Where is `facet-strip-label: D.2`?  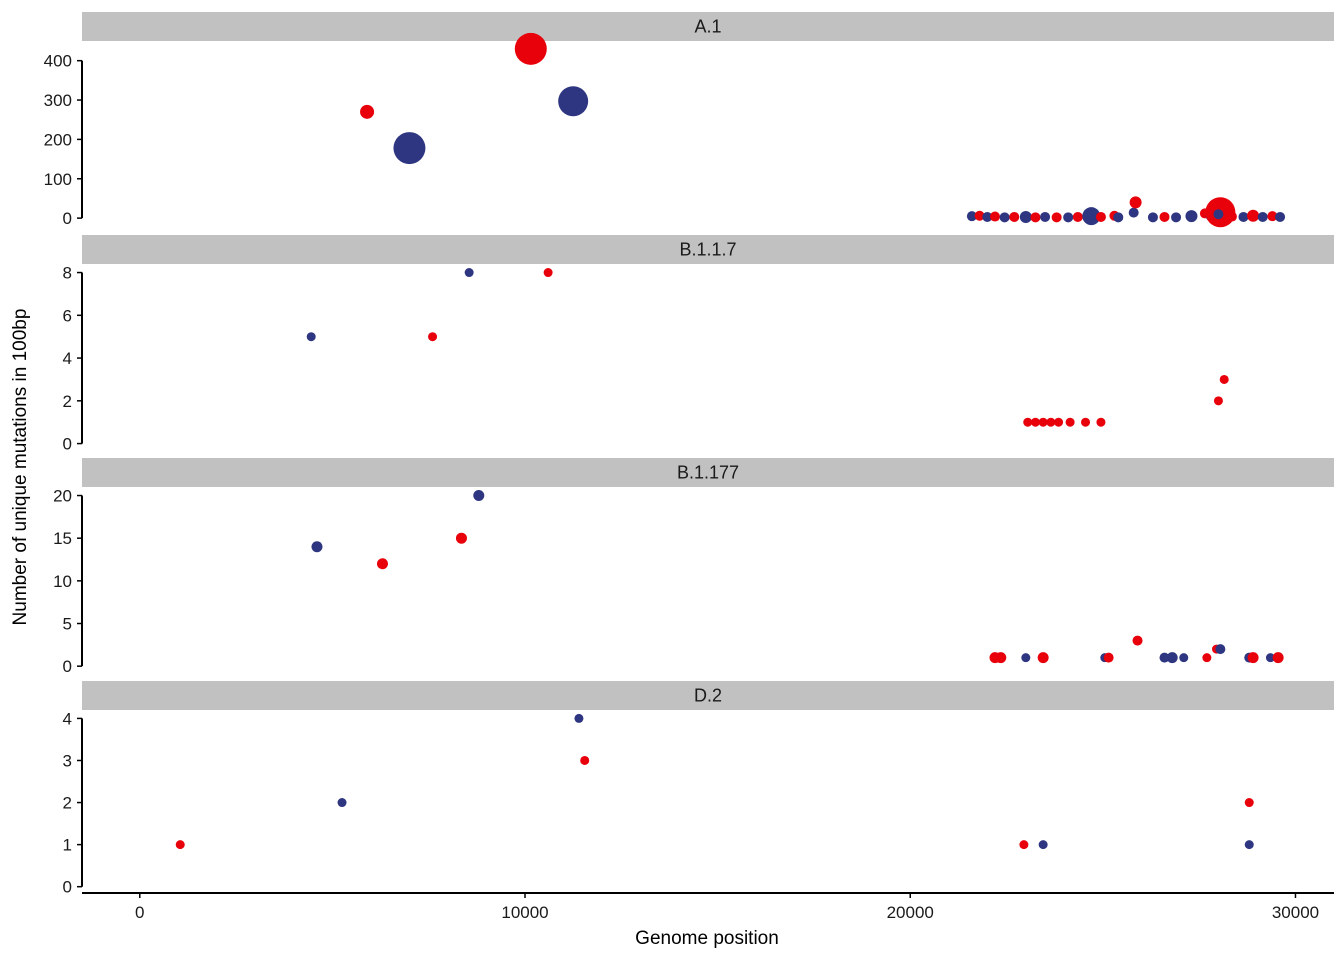
facet-strip-label: D.2 is located at coordinates (708, 696).